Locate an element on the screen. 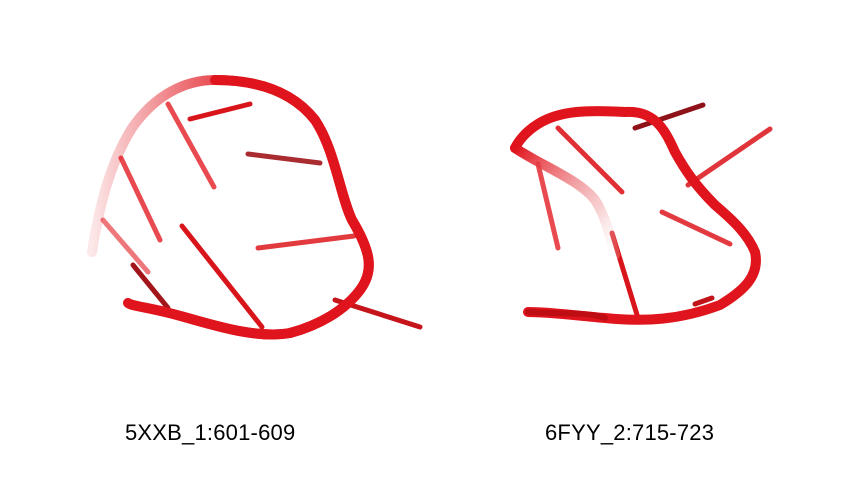 The image size is (860, 480). structure-label-right: 6FYY_2:715-723 is located at coordinates (630, 432).